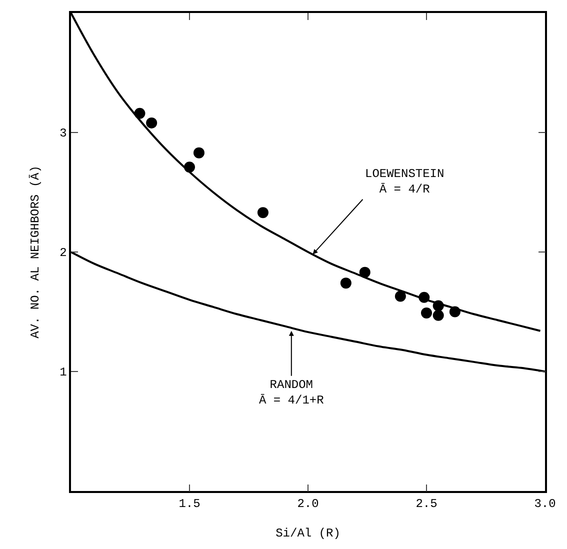  Describe the element at coordinates (63, 373) in the screenshot. I see `y-tick-label: 1` at that location.